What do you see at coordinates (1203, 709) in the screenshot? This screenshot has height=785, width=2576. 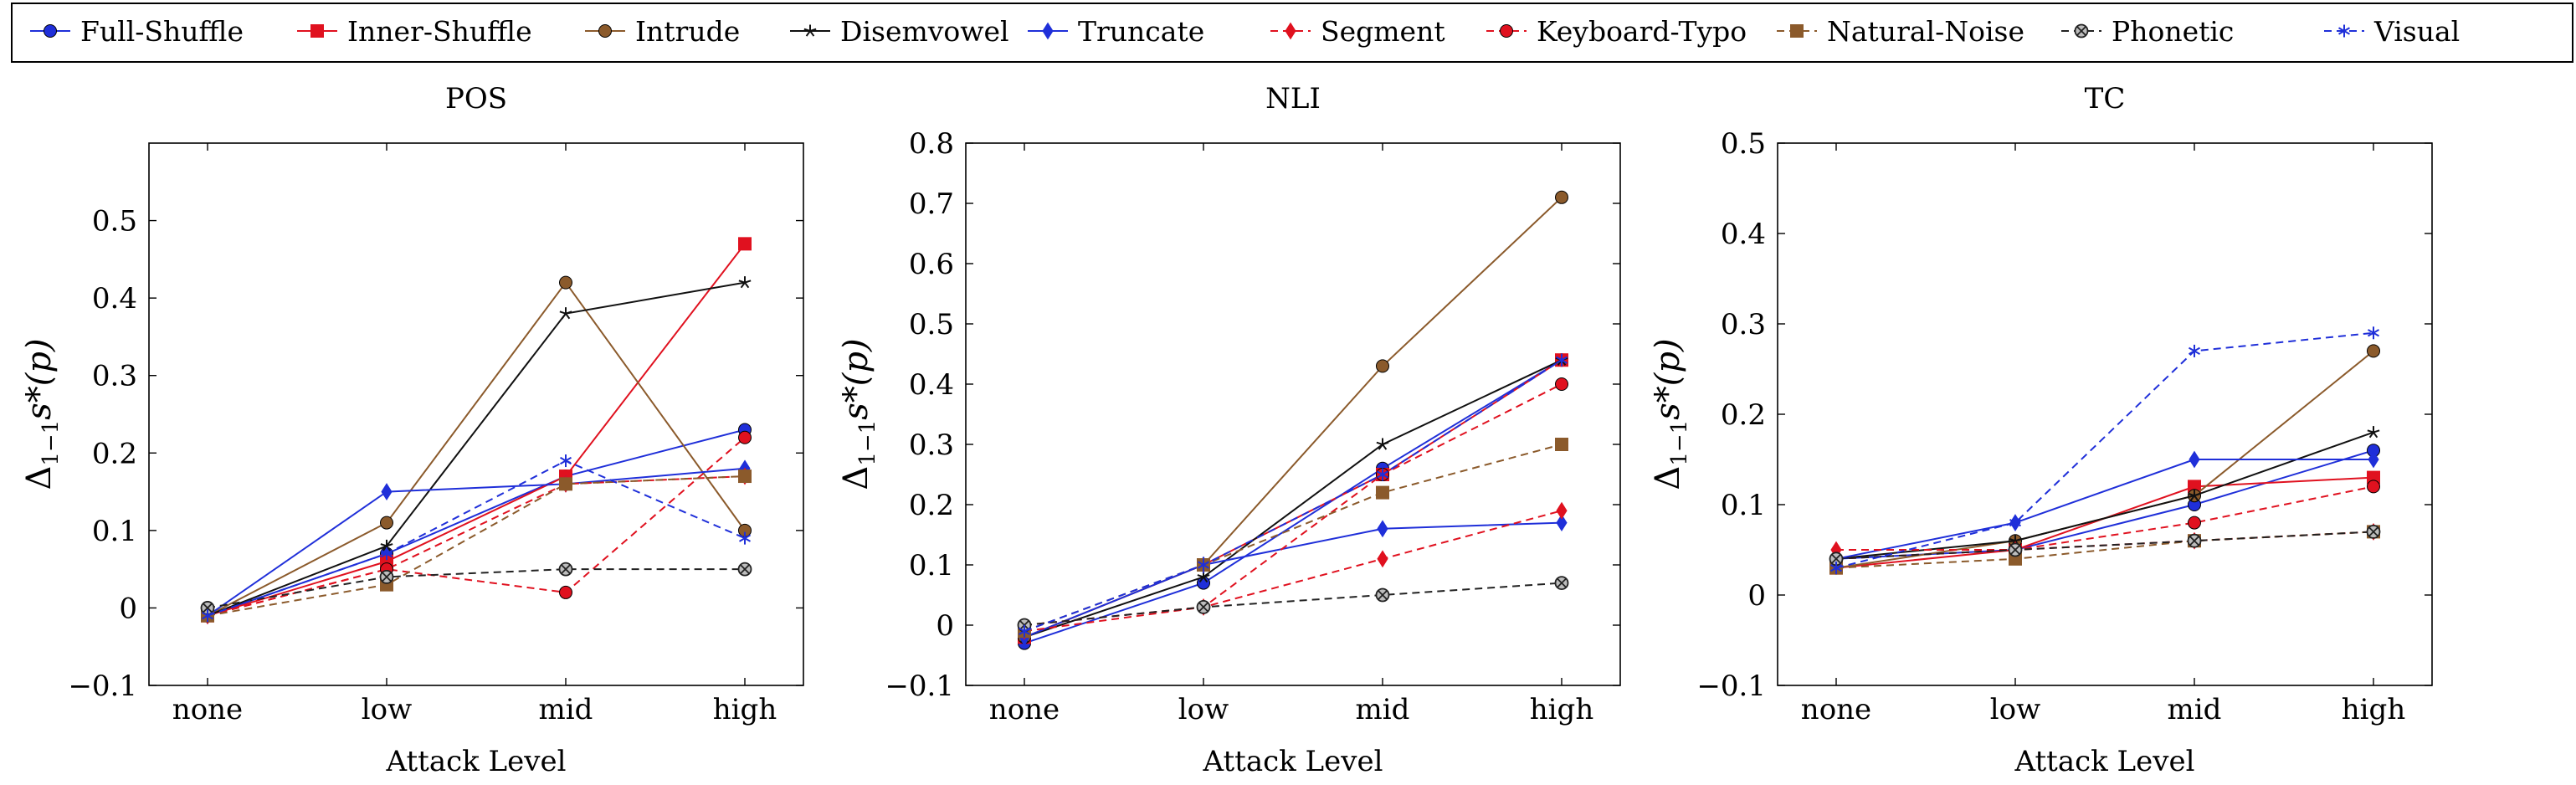 I see `x-tick-label: low` at bounding box center [1203, 709].